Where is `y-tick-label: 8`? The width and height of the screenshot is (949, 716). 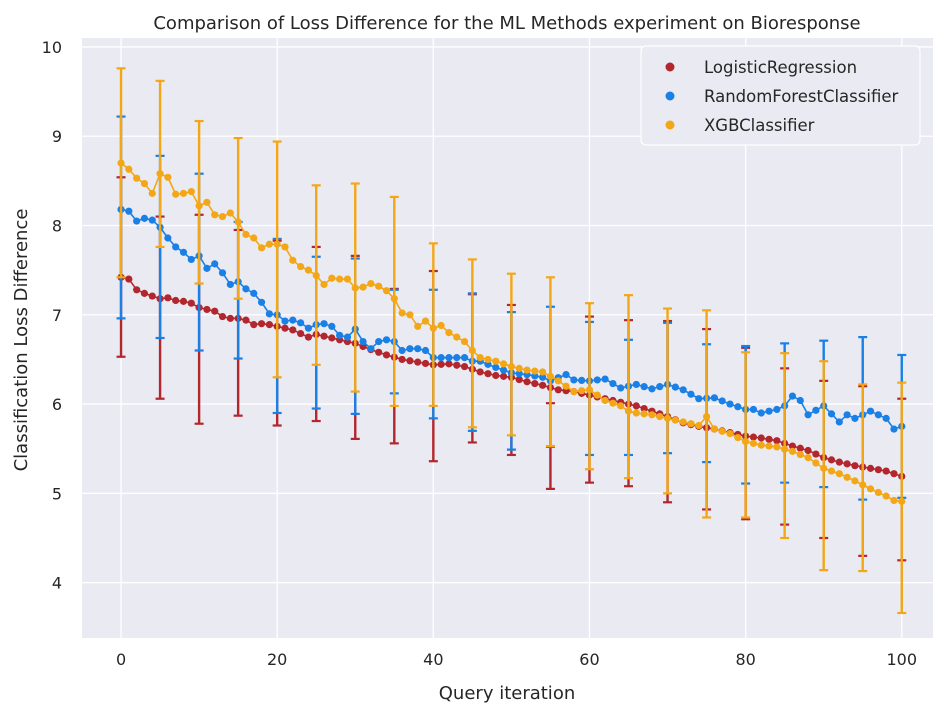
y-tick-label: 8 is located at coordinates (57, 226).